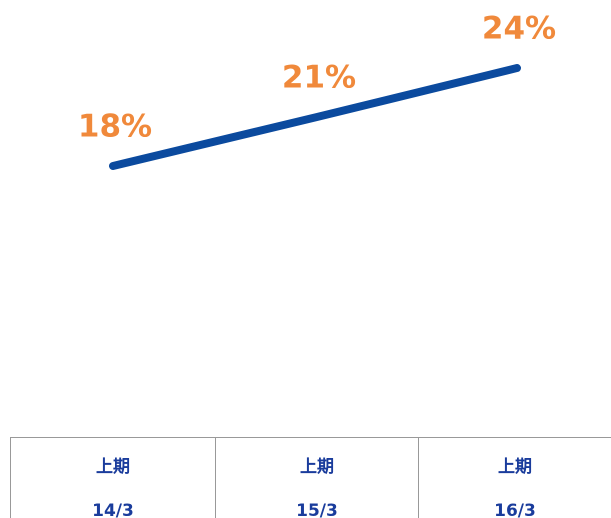 The height and width of the screenshot is (518, 611). What do you see at coordinates (515, 509) in the screenshot?
I see `category-label: 16/3` at bounding box center [515, 509].